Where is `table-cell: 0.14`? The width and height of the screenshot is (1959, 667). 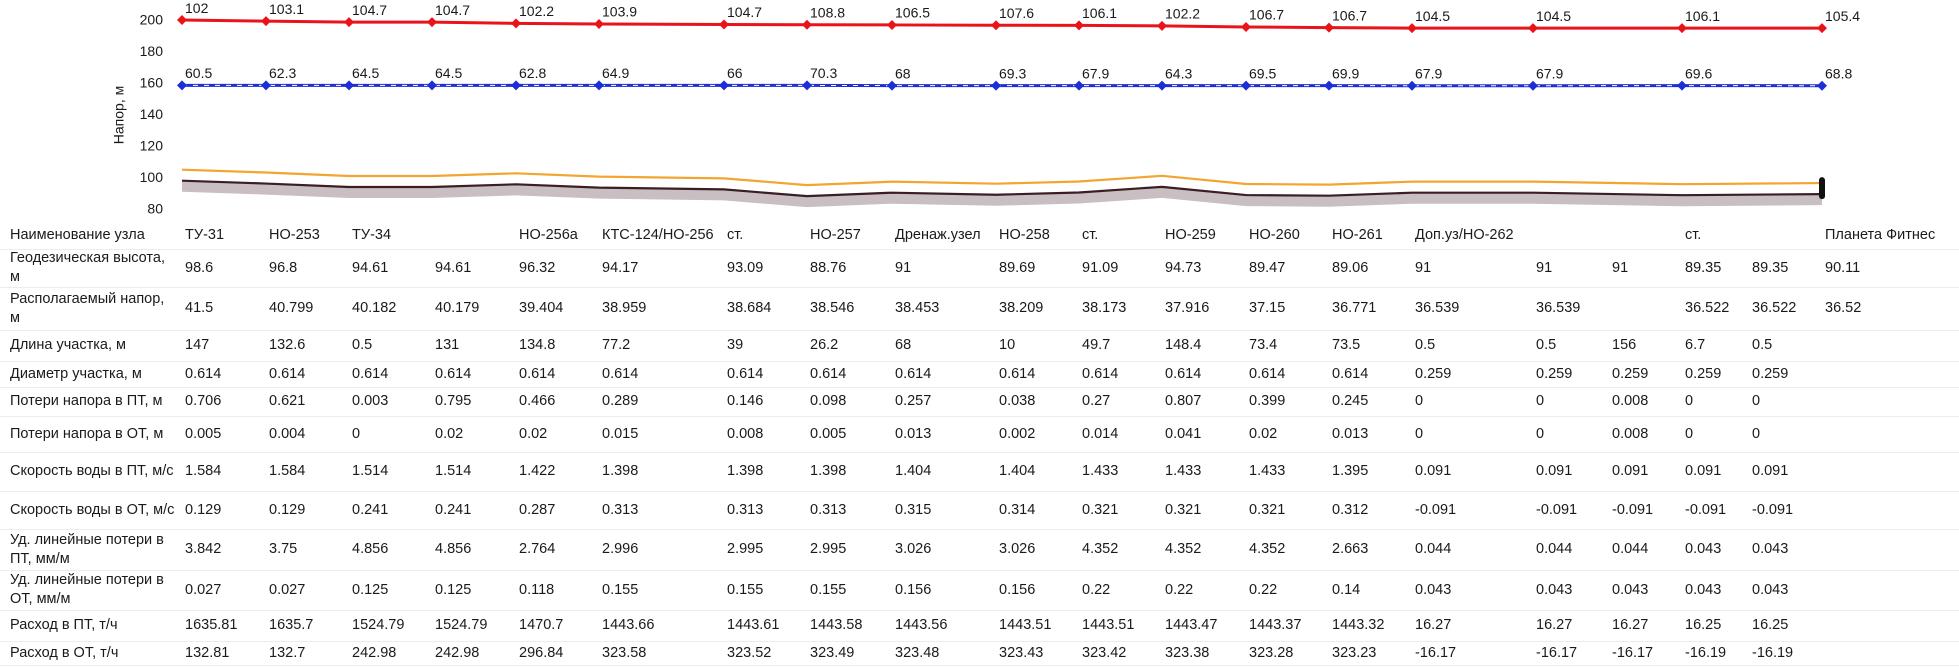 table-cell: 0.14 is located at coordinates (1346, 589).